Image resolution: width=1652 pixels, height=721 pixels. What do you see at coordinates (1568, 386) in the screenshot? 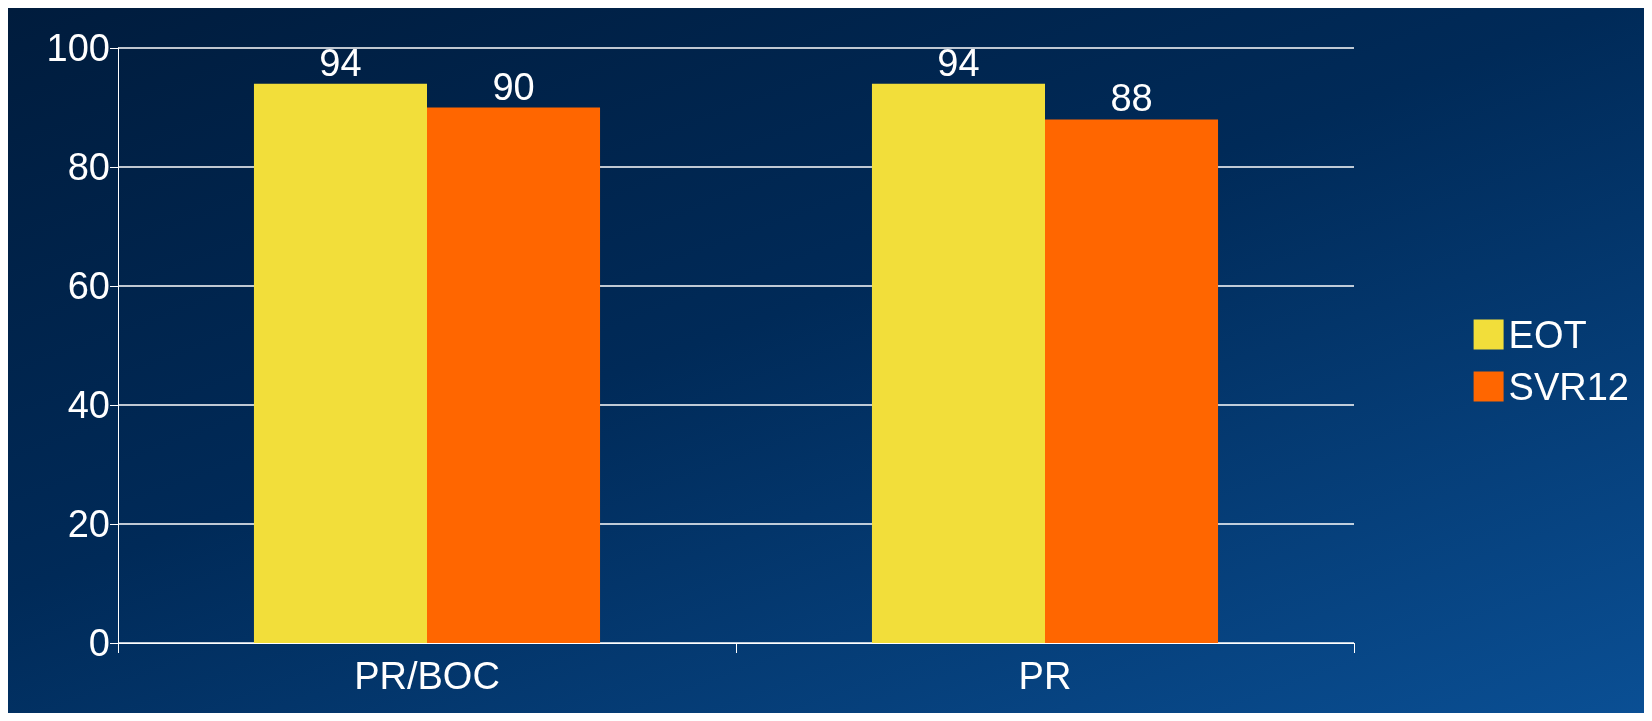
I see `legend-label: SVR12` at bounding box center [1568, 386].